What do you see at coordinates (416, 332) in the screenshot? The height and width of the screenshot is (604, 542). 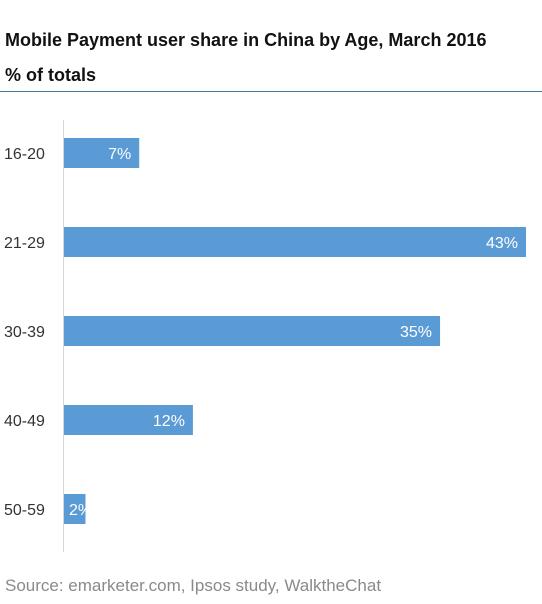 I see `data-label-30-39: 35%` at bounding box center [416, 332].